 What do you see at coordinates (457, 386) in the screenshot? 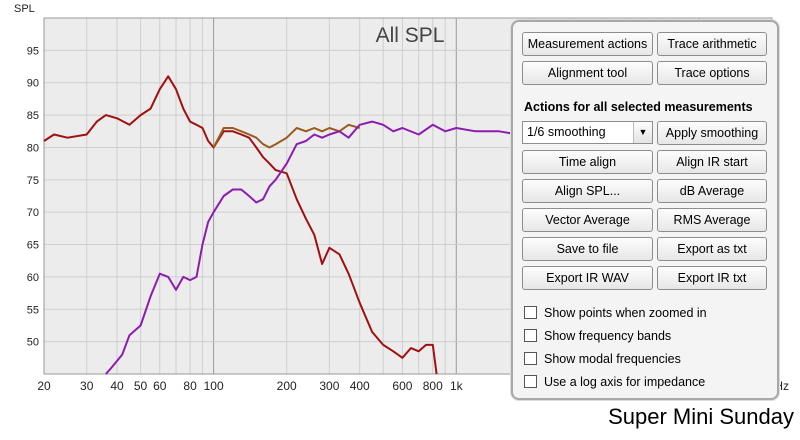
I see `x-tick-label: 1k` at bounding box center [457, 386].